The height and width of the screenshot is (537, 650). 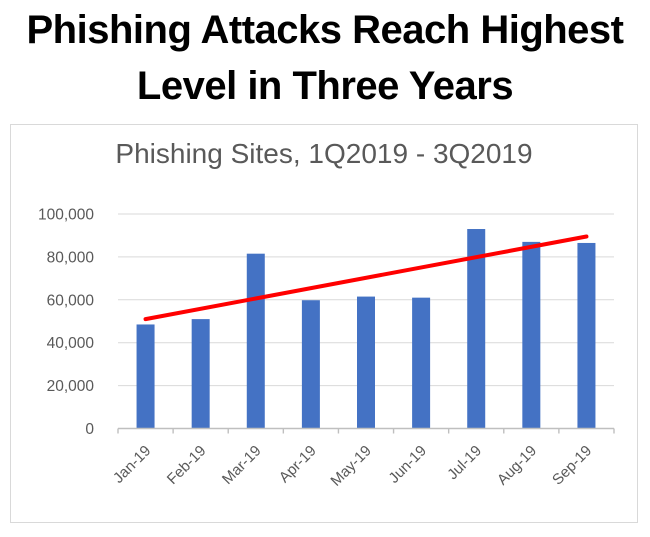 I want to click on y-tick-label-40000: 40,000, so click(x=71, y=343).